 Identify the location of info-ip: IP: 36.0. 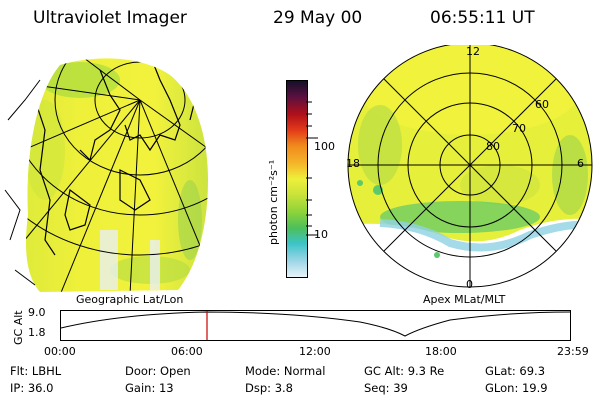
(32, 388).